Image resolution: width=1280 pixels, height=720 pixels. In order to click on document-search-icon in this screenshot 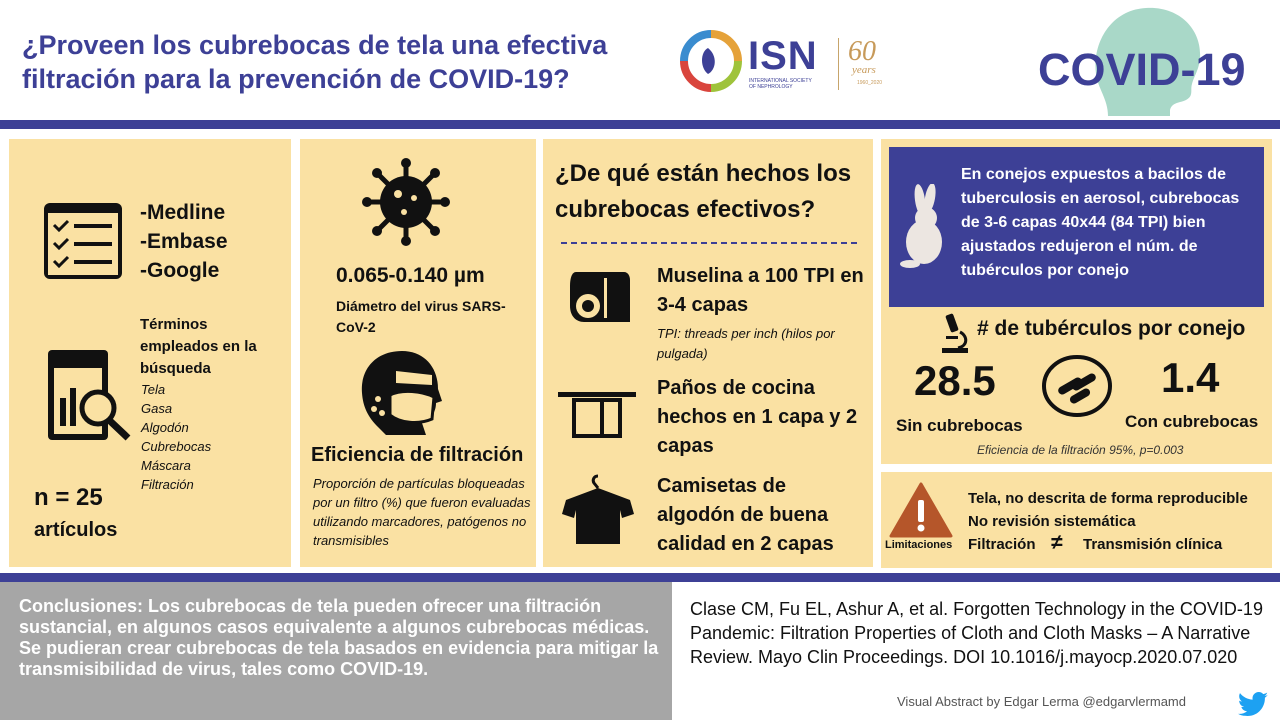, I will do `click(89, 396)`.